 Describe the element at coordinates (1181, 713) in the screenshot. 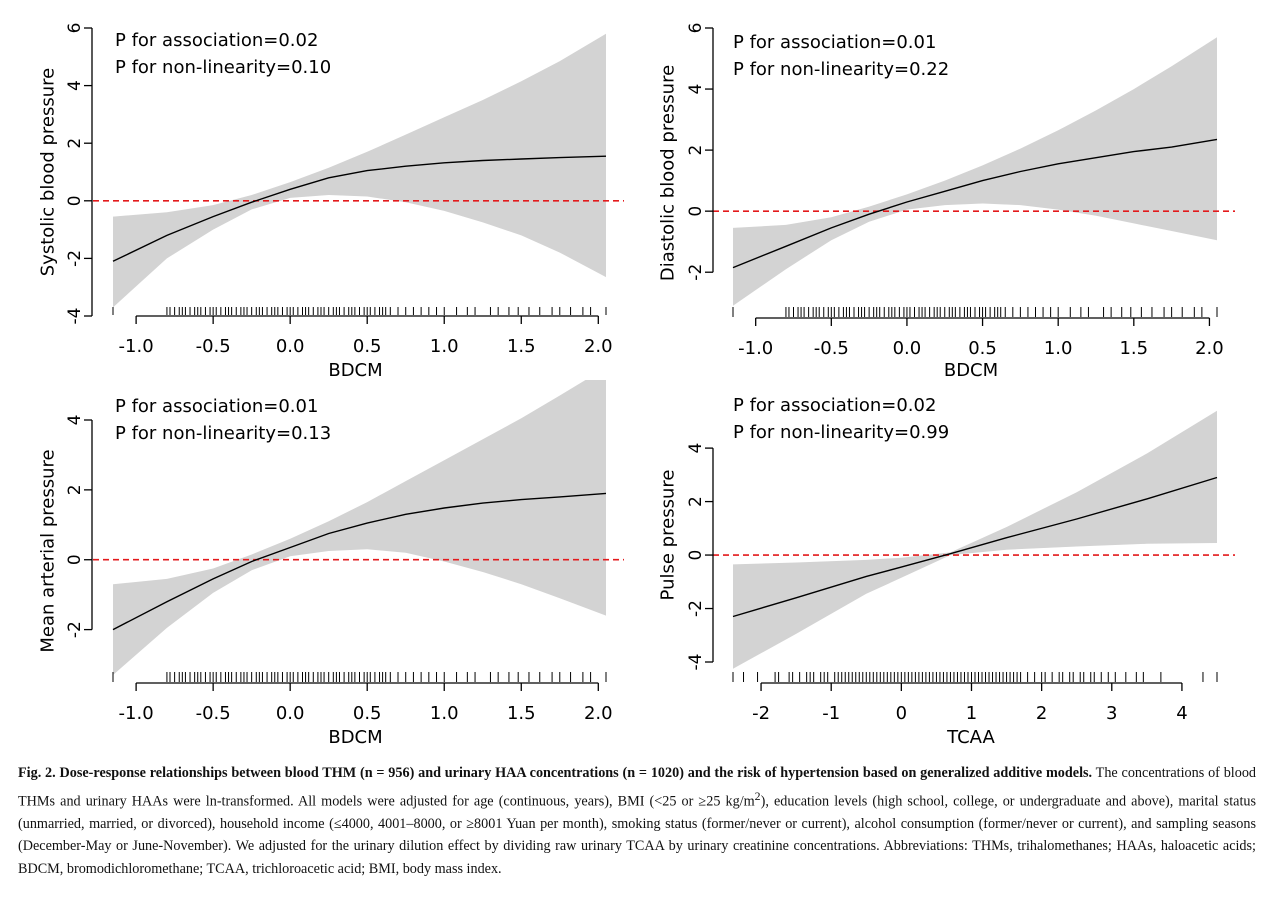

I see `x-tick-label: 4` at that location.